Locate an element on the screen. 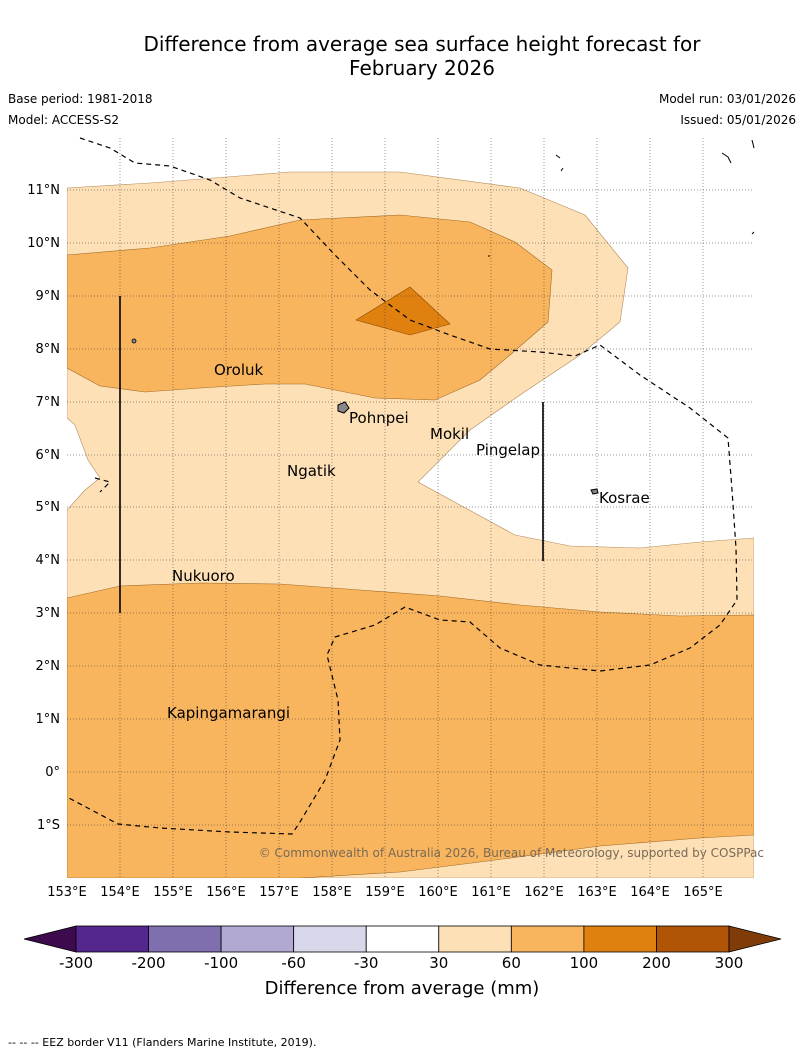 Image resolution: width=804 pixels, height=1058 pixels. lon-label: 154°E is located at coordinates (120, 892).